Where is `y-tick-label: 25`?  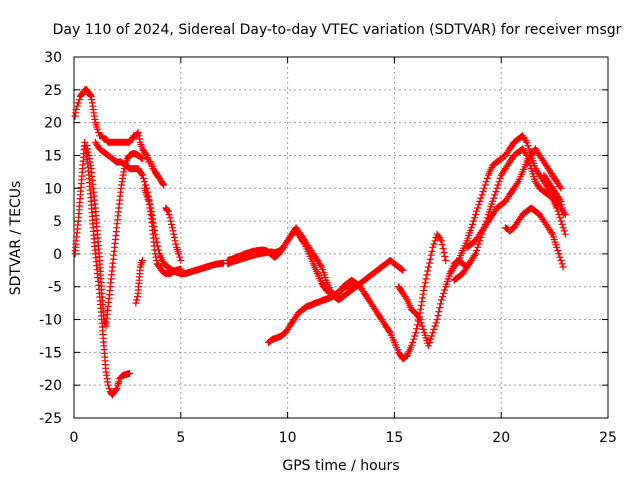
y-tick-label: 25 is located at coordinates (53, 91).